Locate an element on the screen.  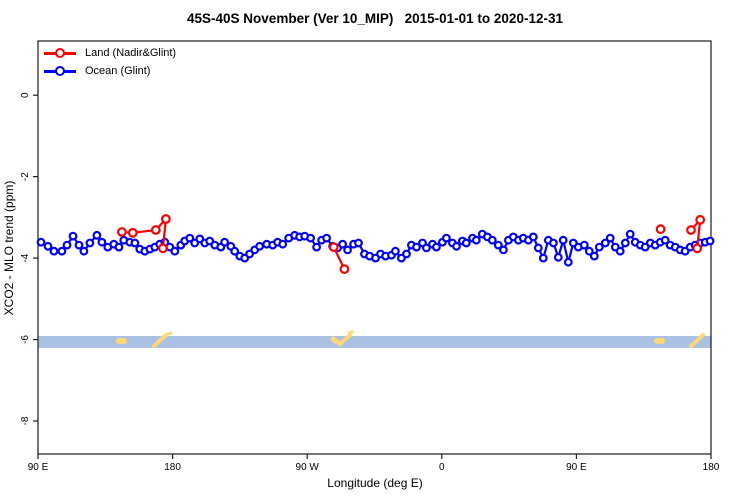
x-axis-title: Longitude (deg E) is located at coordinates (374, 483).